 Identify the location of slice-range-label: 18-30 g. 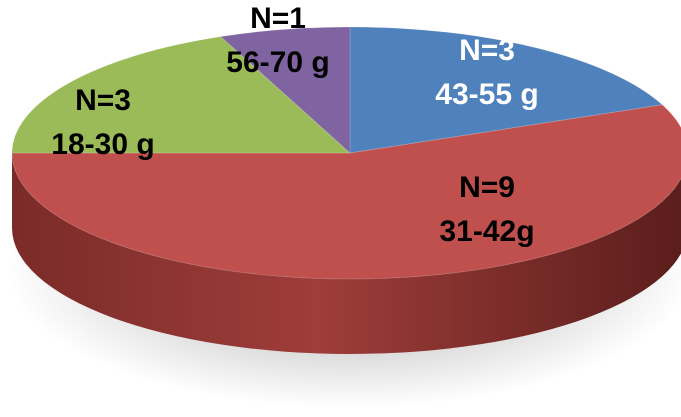
(102, 144).